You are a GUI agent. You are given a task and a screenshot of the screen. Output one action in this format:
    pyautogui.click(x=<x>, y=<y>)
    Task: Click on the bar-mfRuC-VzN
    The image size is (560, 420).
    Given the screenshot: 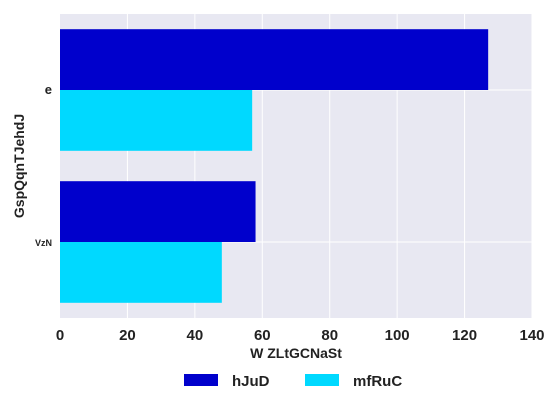 What is the action you would take?
    pyautogui.click(x=141, y=272)
    